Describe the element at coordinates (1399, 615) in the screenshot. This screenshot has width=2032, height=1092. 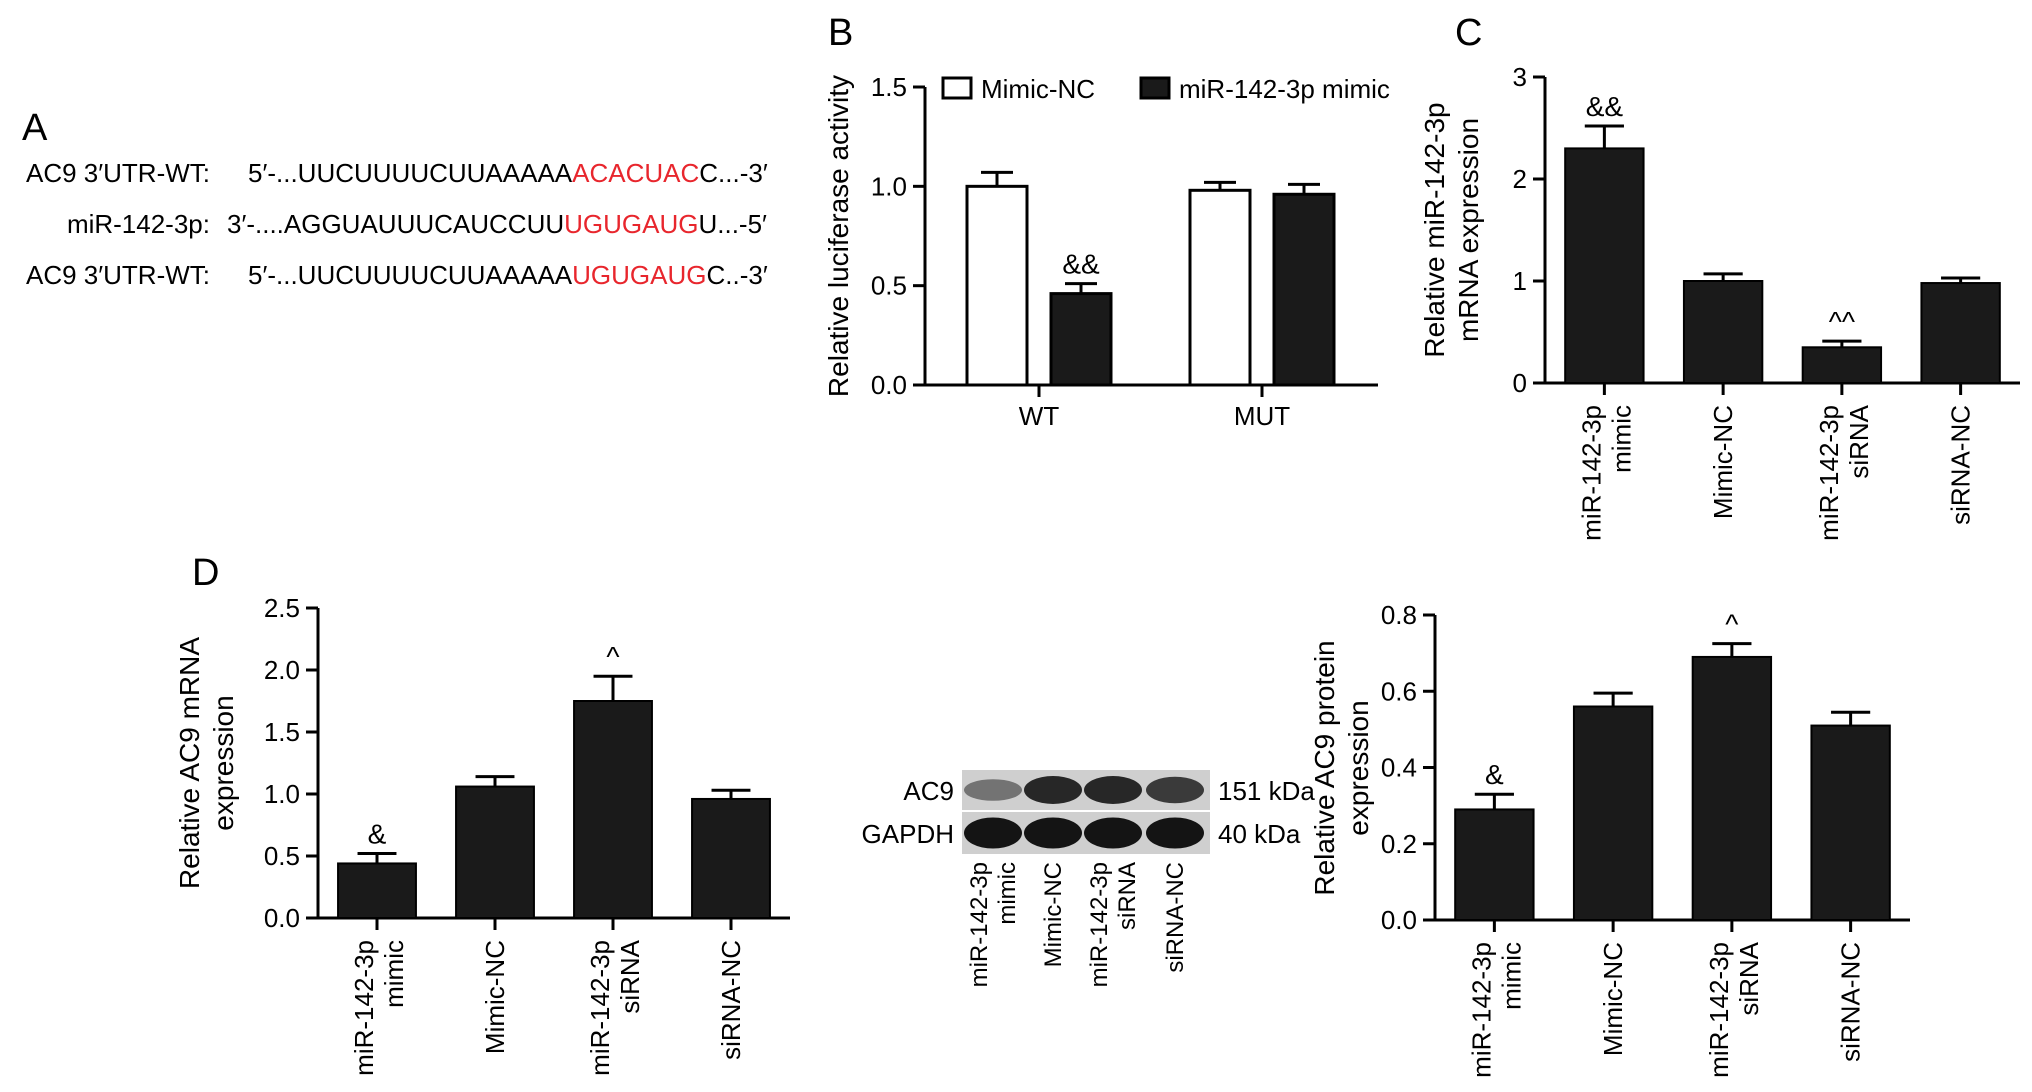
I see `y-tick-label: 0.8` at that location.